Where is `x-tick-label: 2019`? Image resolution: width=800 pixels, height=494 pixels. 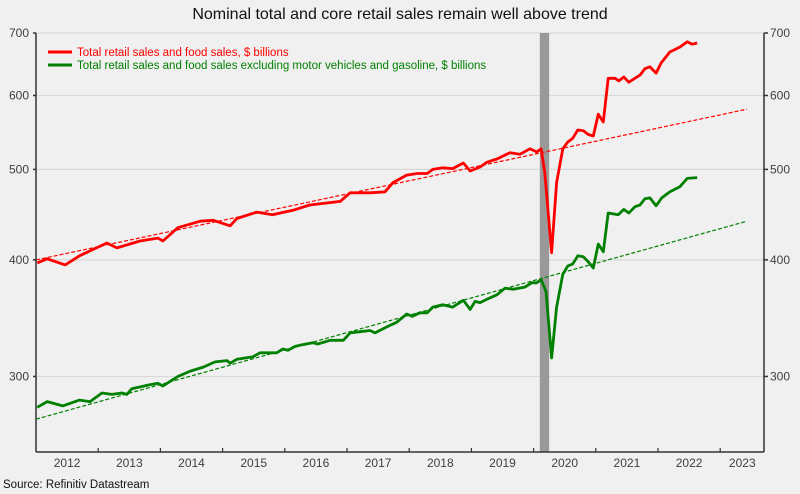
x-tick-label: 2019 is located at coordinates (502, 463).